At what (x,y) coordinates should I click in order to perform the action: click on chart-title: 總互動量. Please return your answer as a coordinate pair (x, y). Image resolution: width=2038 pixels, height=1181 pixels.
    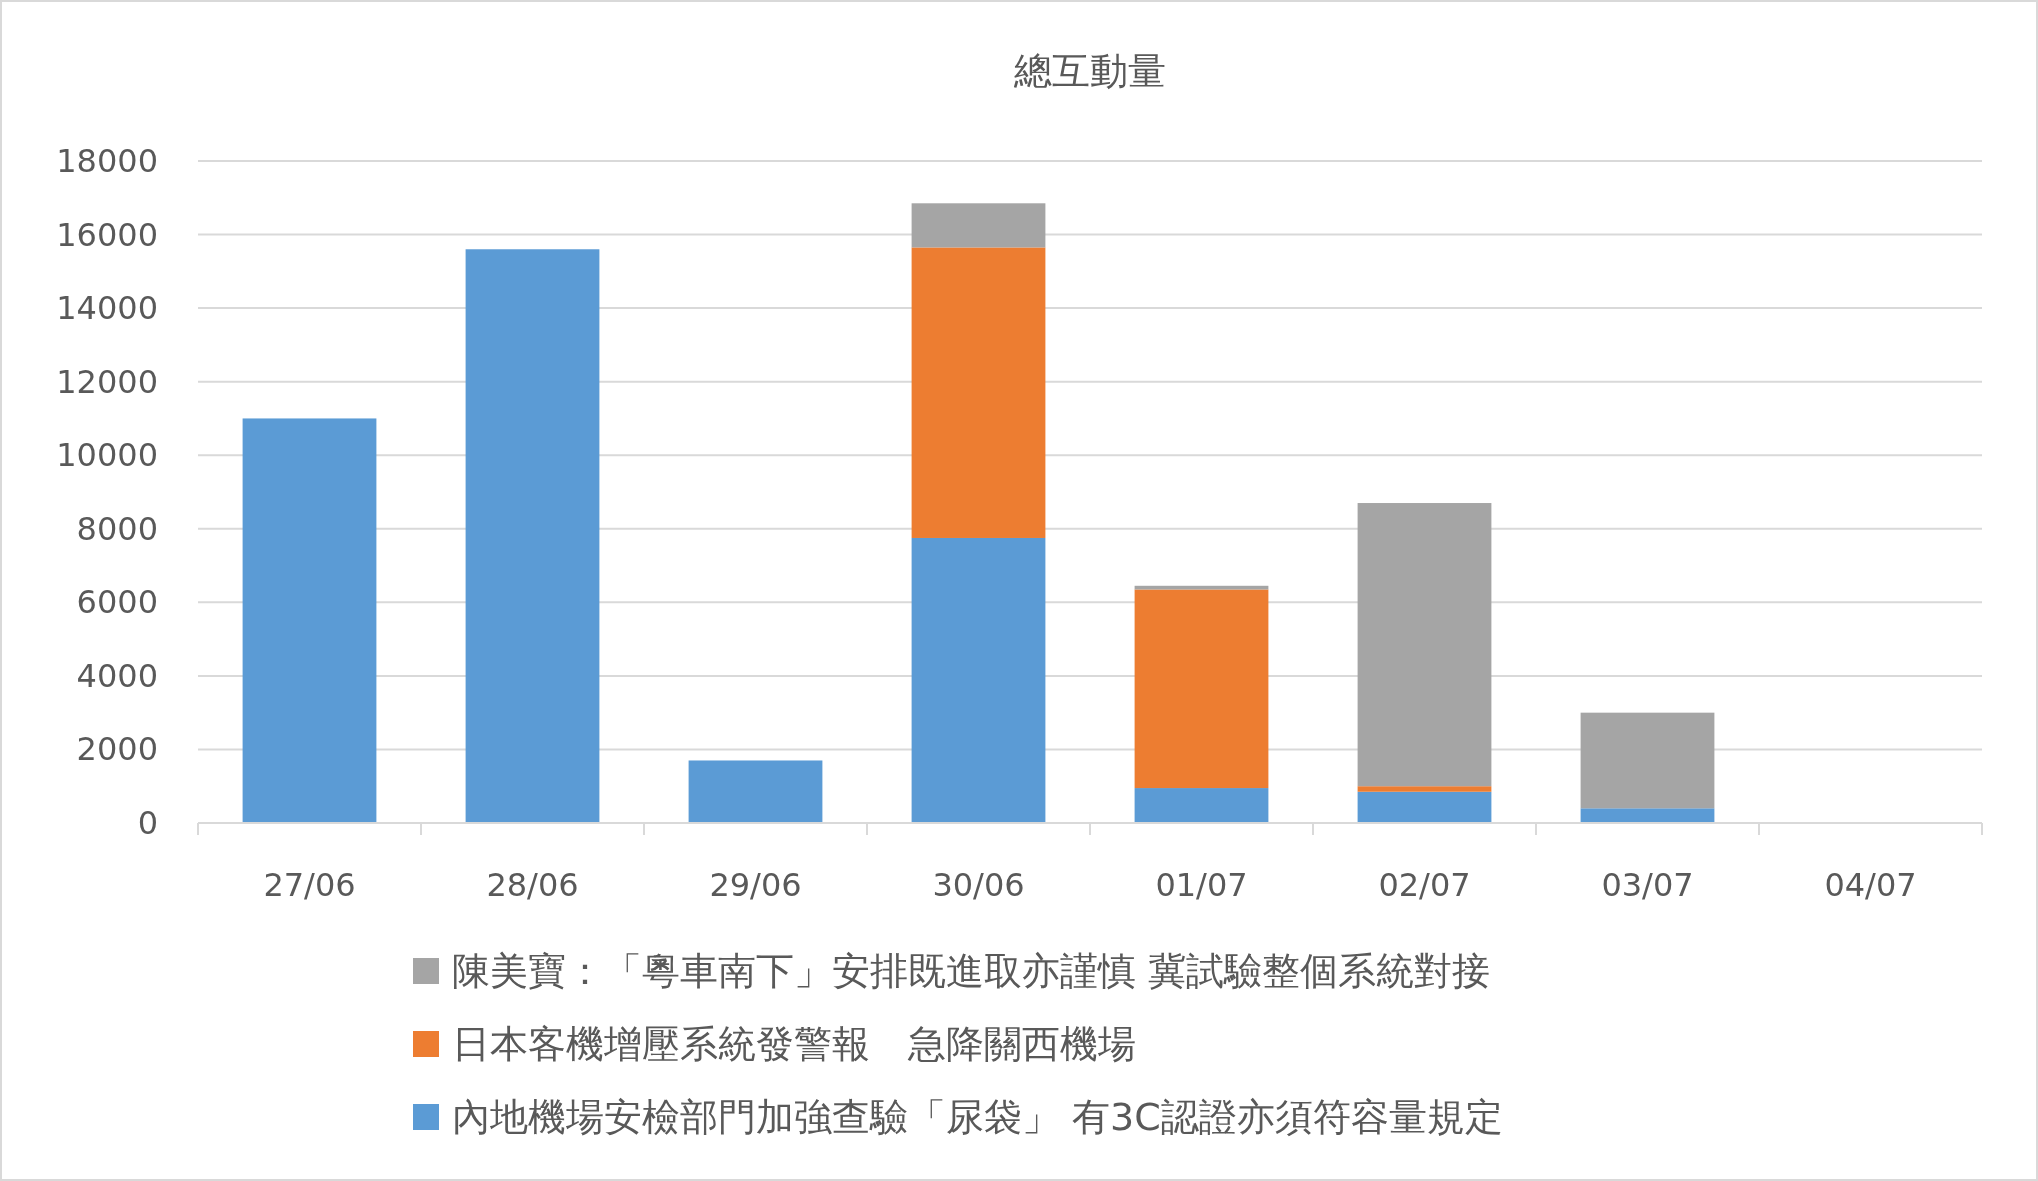
    Looking at the image, I should click on (1089, 71).